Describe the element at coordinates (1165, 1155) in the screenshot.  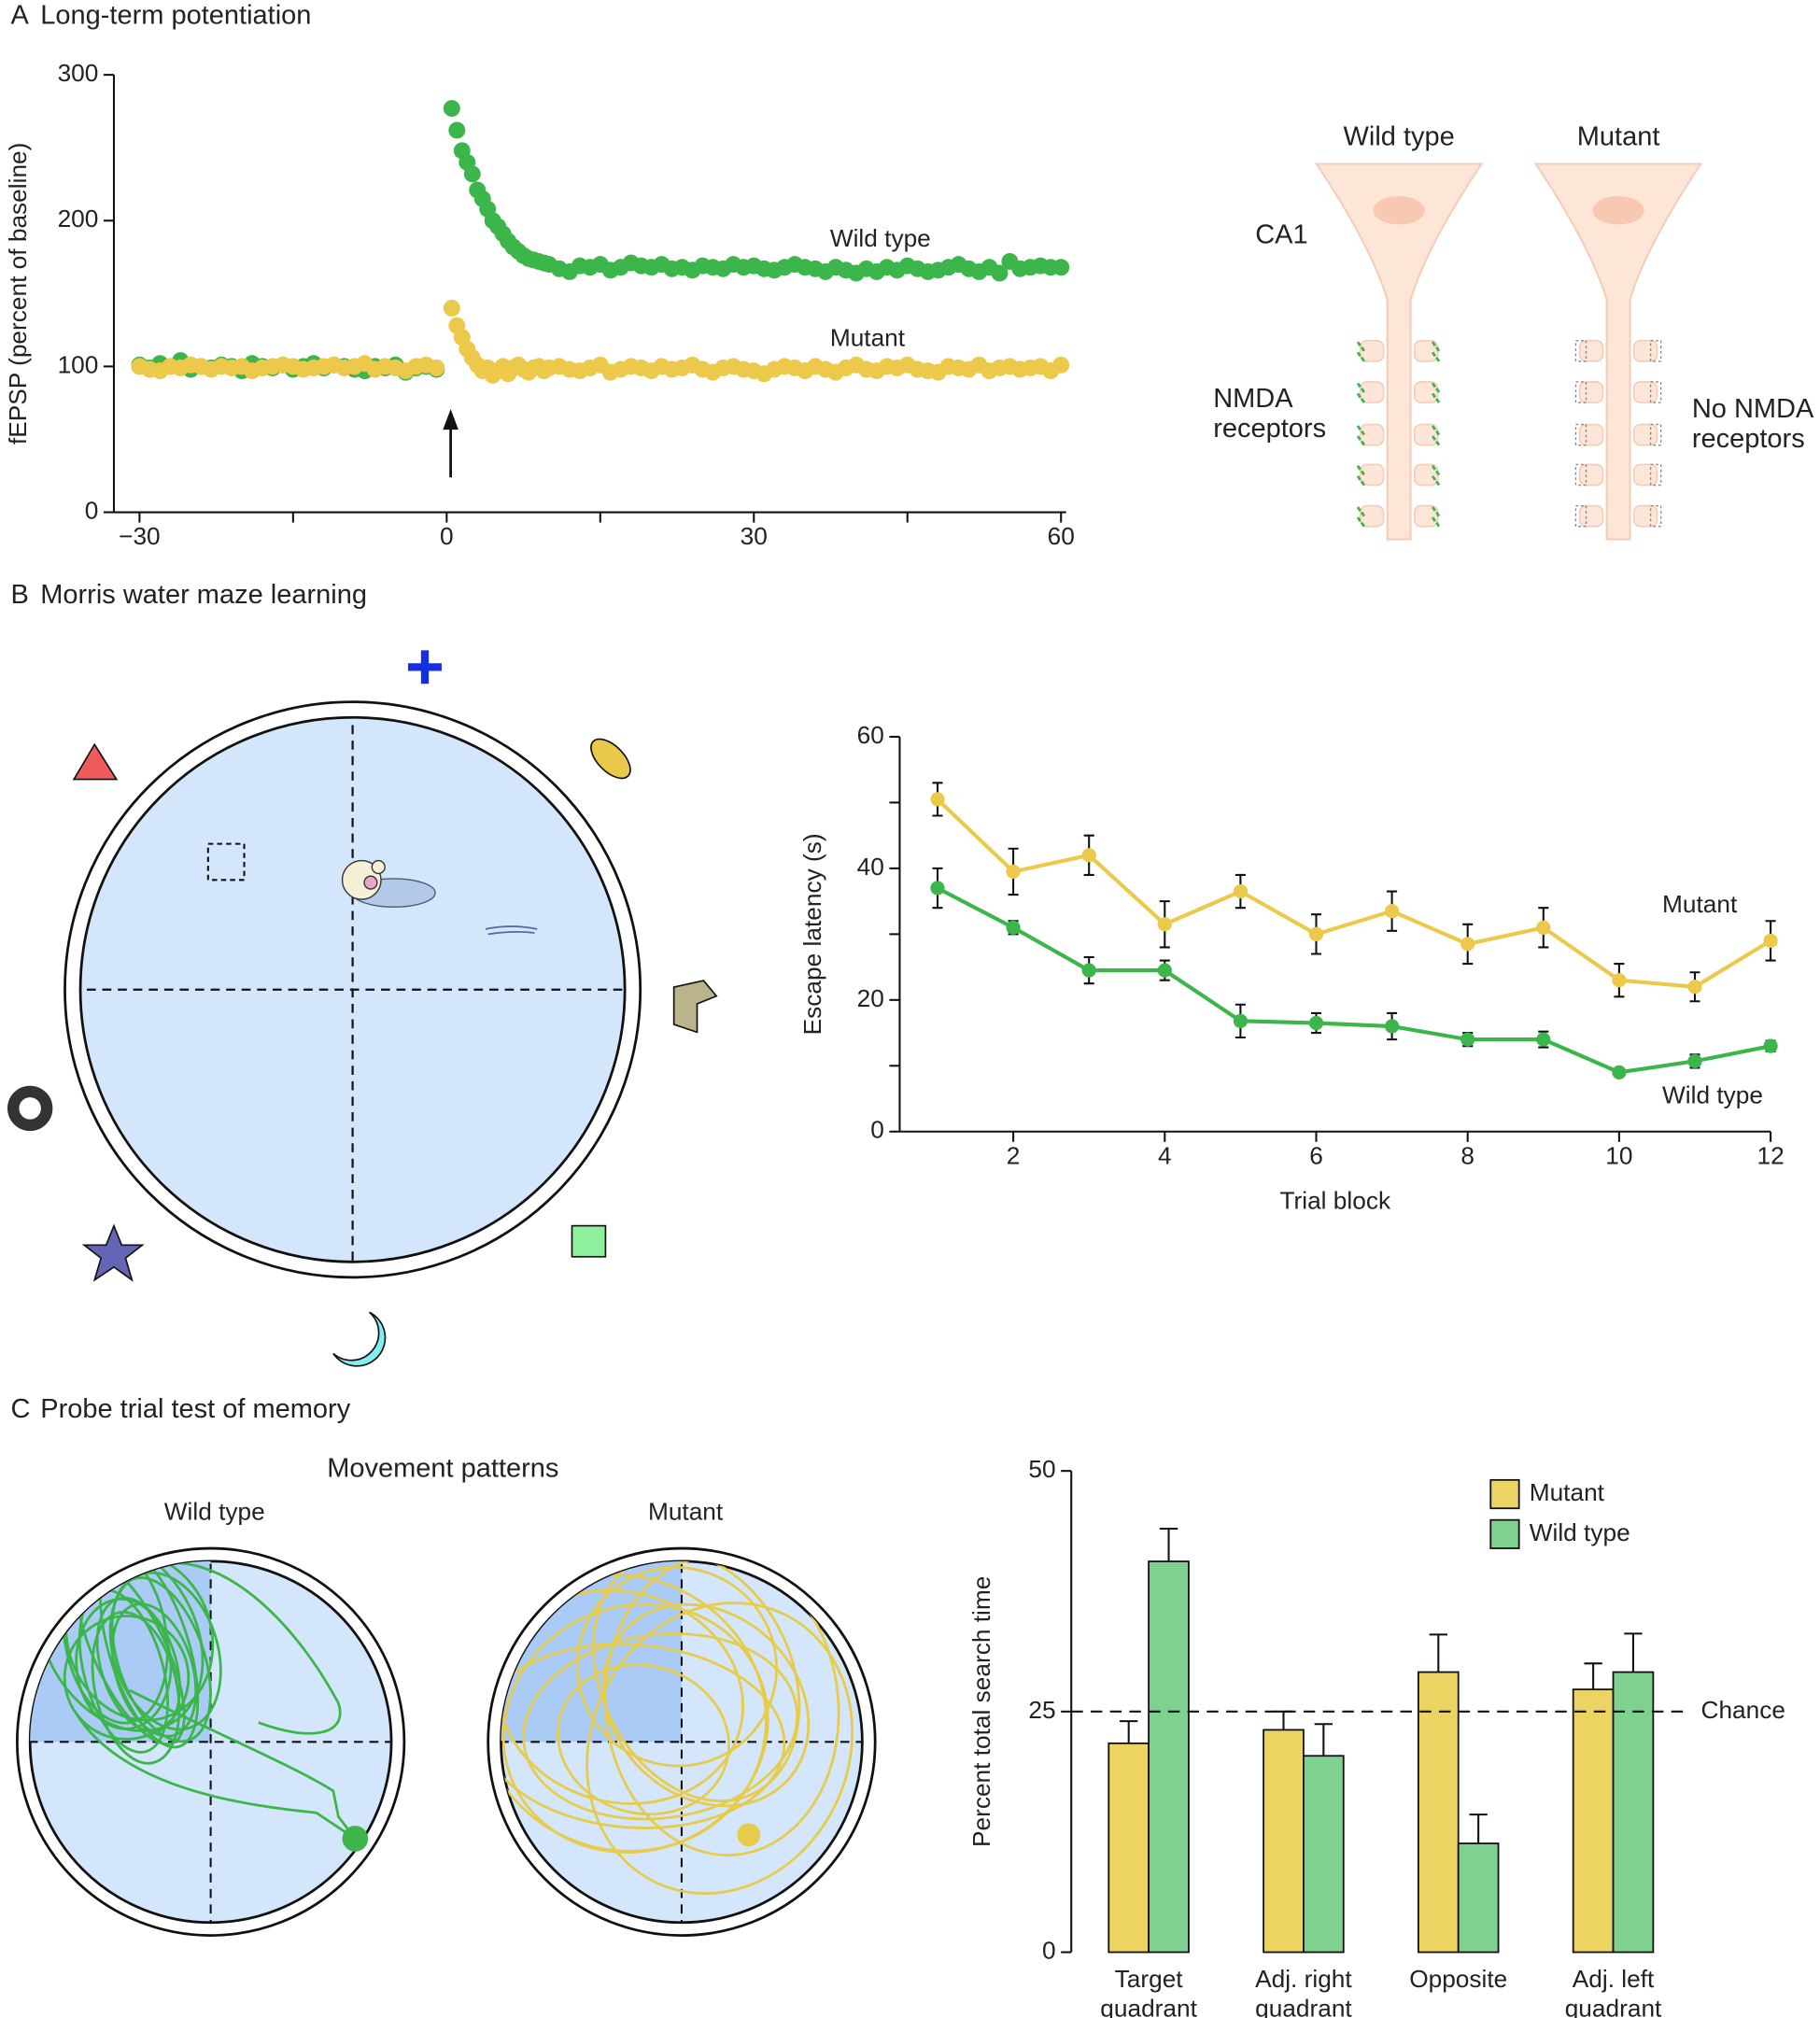
I see `x-tick-label: 4` at that location.